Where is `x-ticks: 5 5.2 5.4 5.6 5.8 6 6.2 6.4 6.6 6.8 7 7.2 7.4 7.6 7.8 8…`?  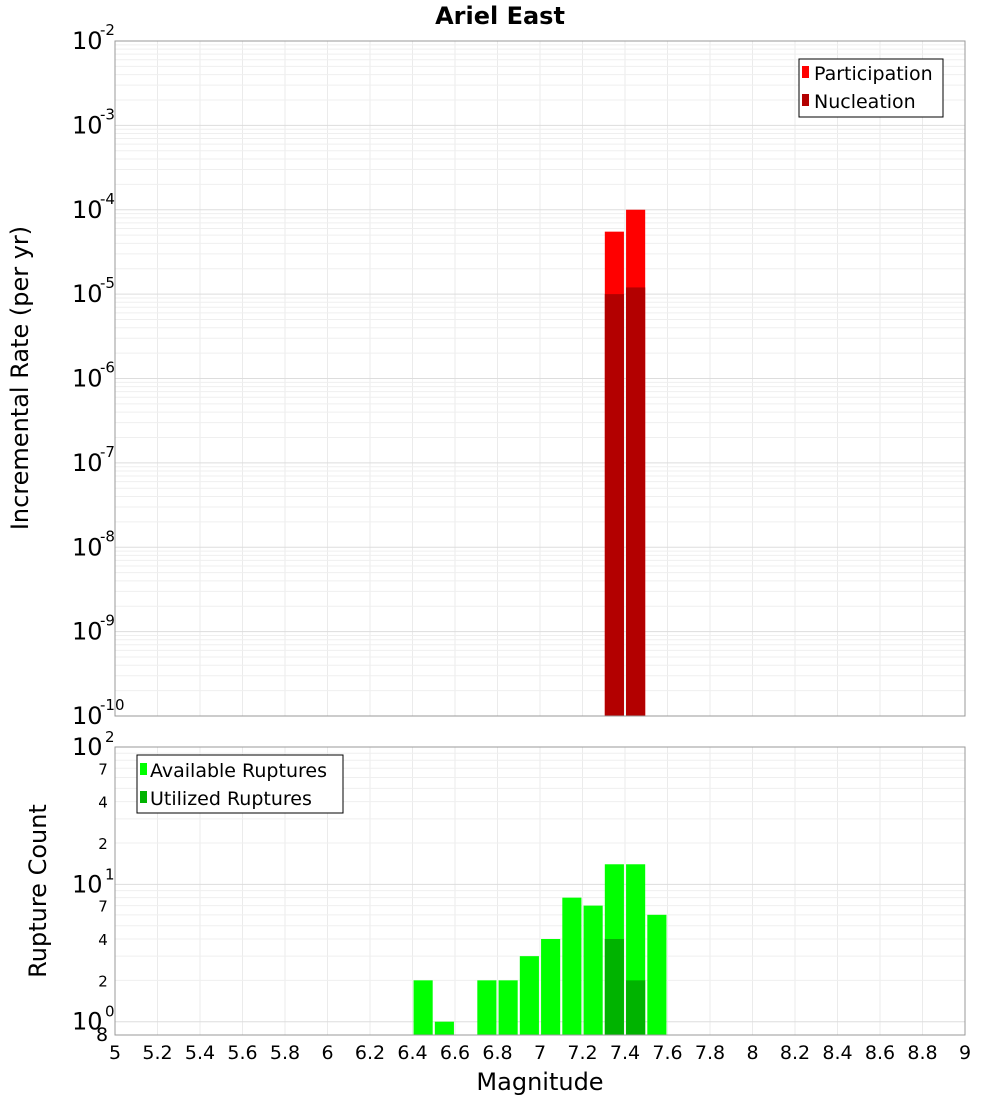
x-ticks: 5 5.2 5.4 5.6 5.8 6 6.2 6.4 6.6 6.8 7 7.2 7.4 7.6 7.8 8… is located at coordinates (540, 1053).